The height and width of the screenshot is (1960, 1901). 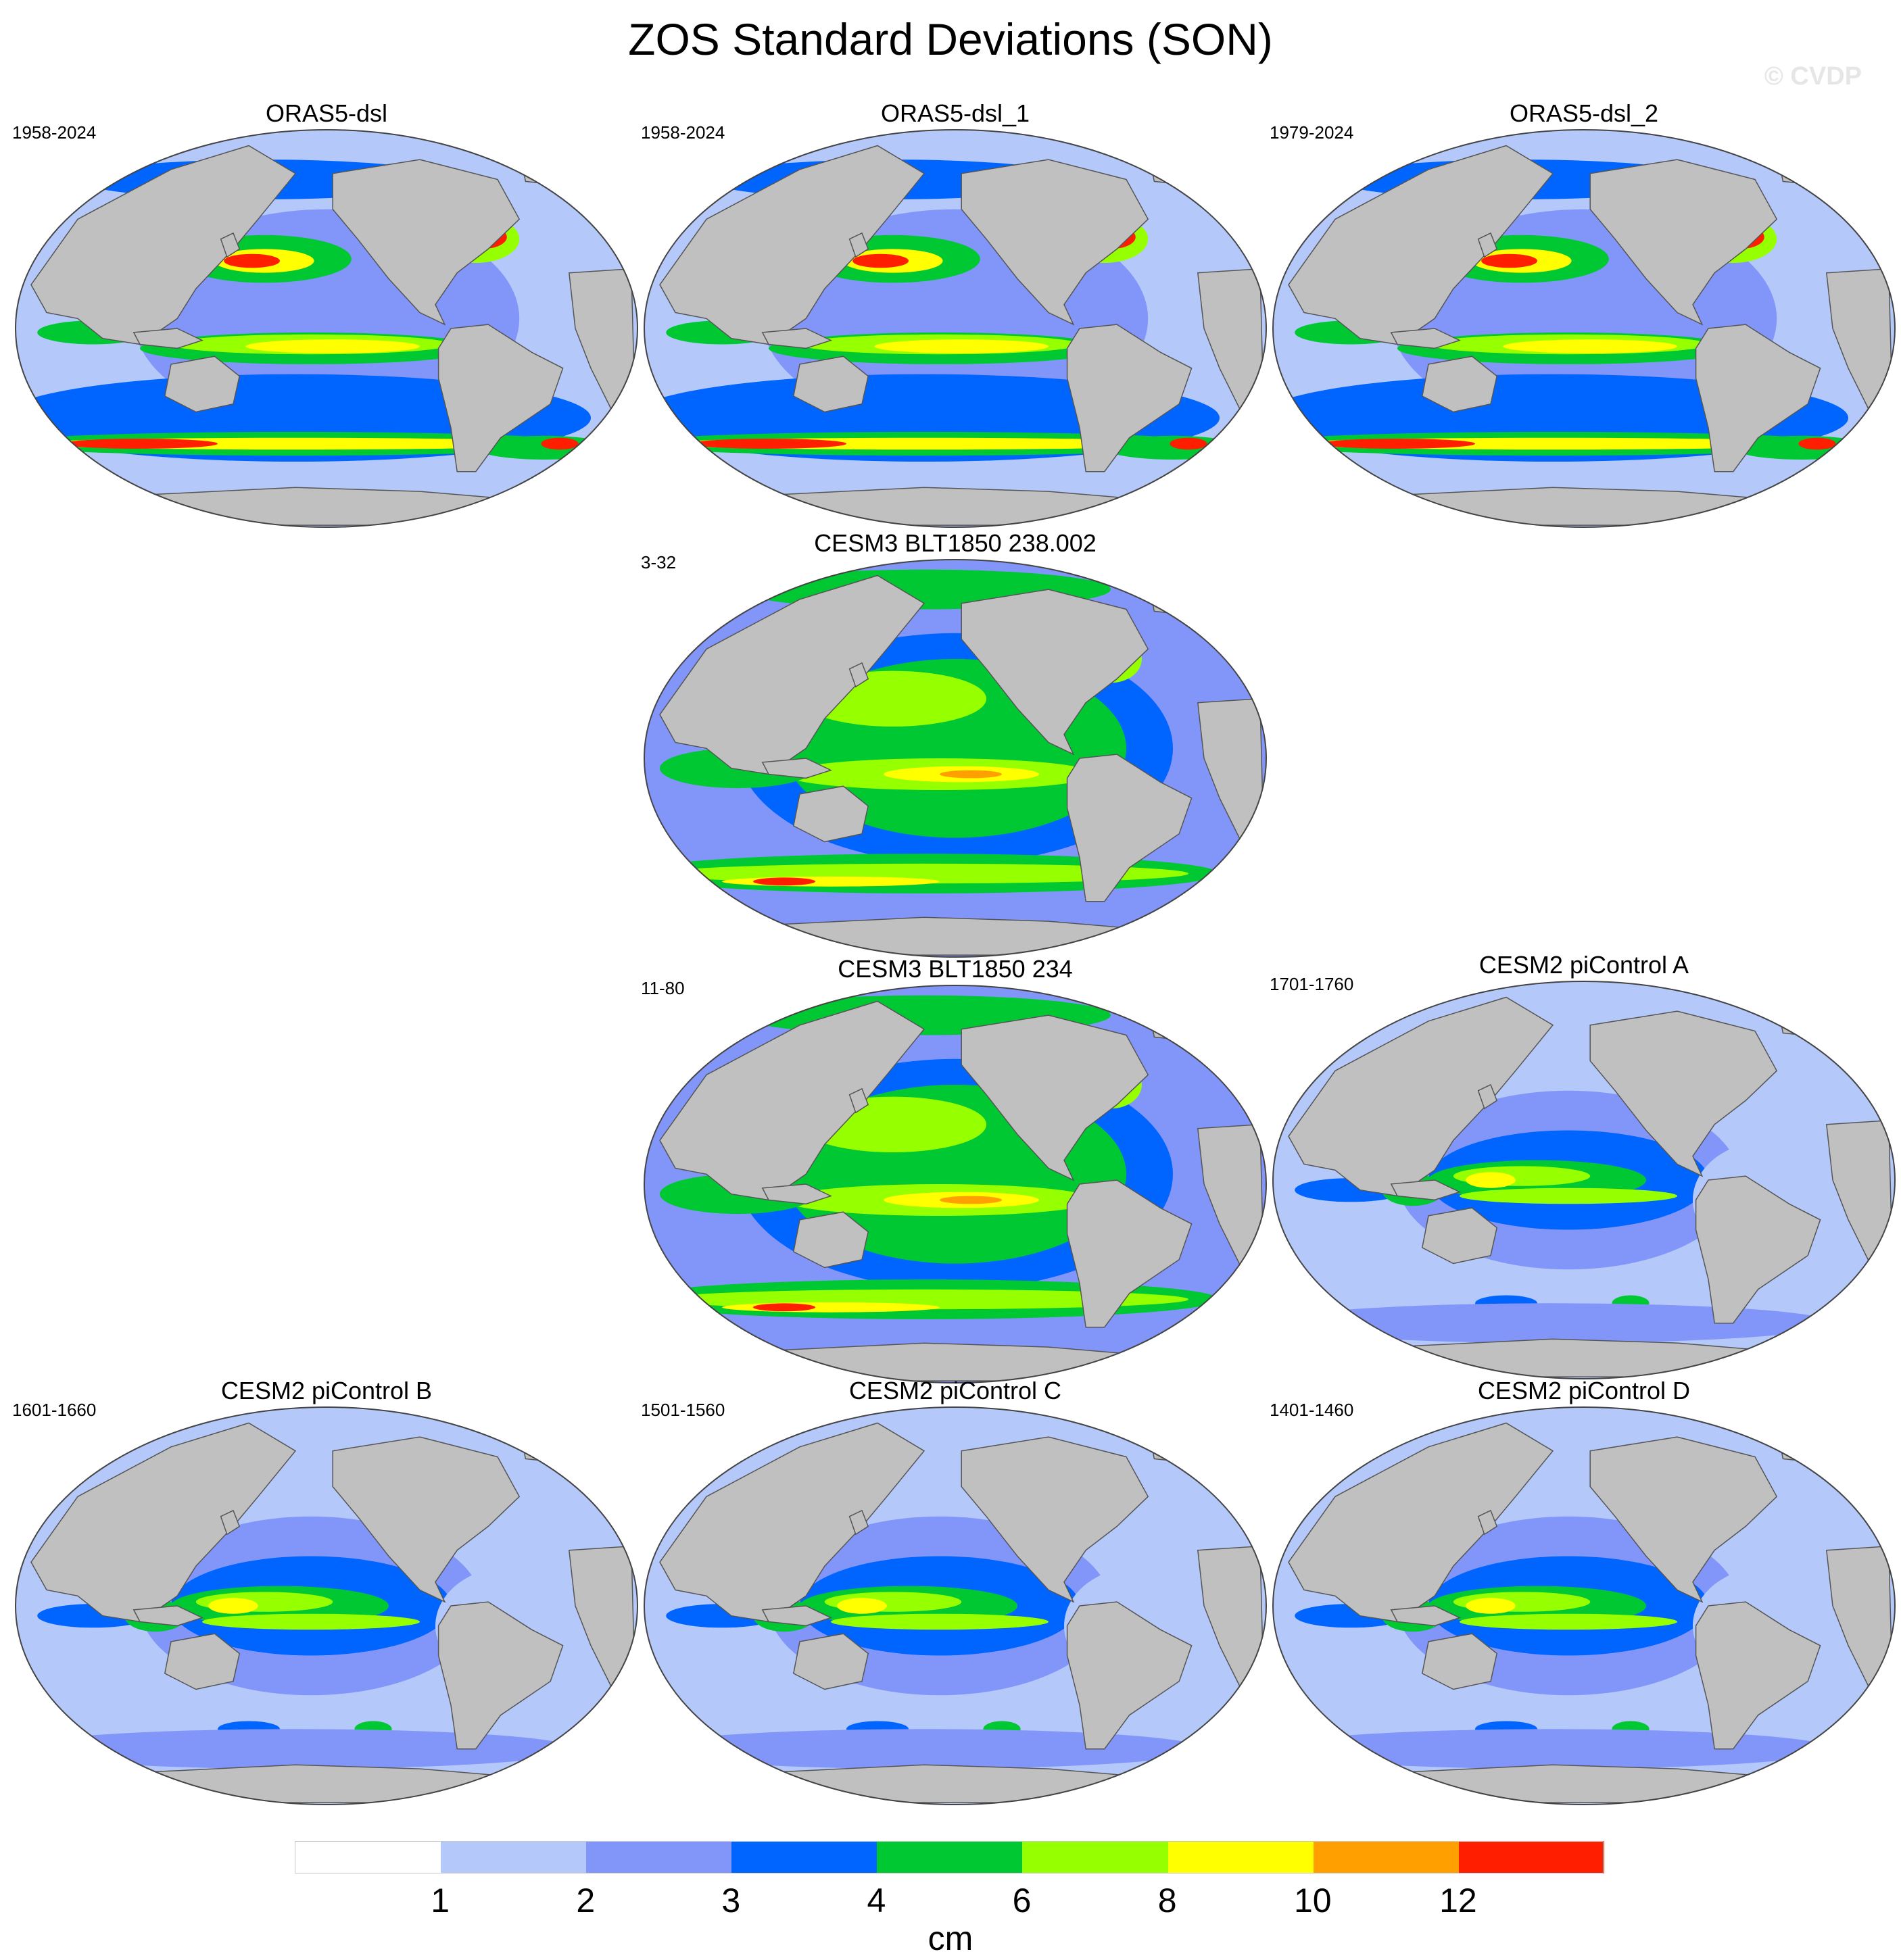 What do you see at coordinates (955, 1605) in the screenshot?
I see `map-cesm2-c` at bounding box center [955, 1605].